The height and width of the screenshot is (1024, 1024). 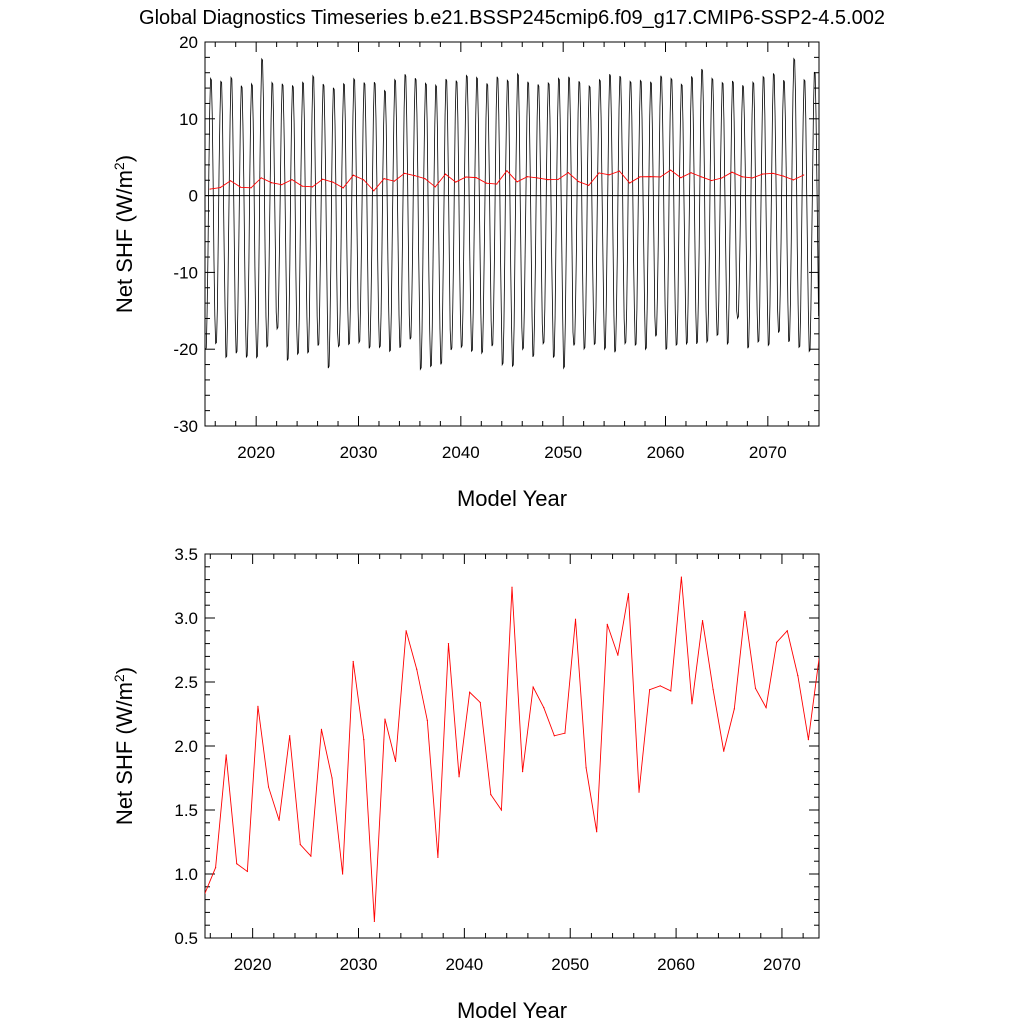 I want to click on y-tick-label: 10, so click(x=188, y=119).